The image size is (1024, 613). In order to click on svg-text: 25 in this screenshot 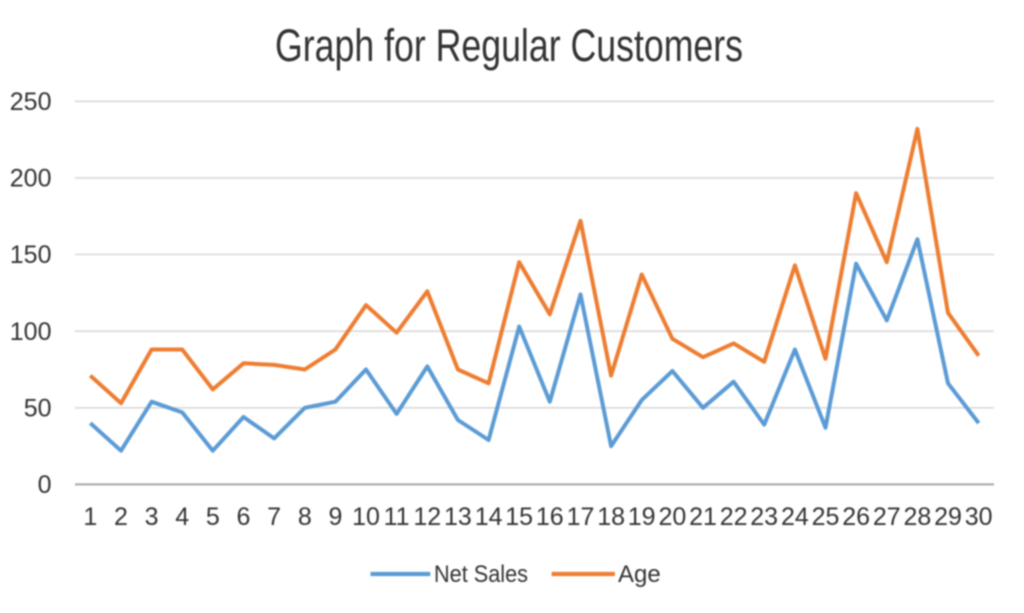, I will do `click(826, 517)`.